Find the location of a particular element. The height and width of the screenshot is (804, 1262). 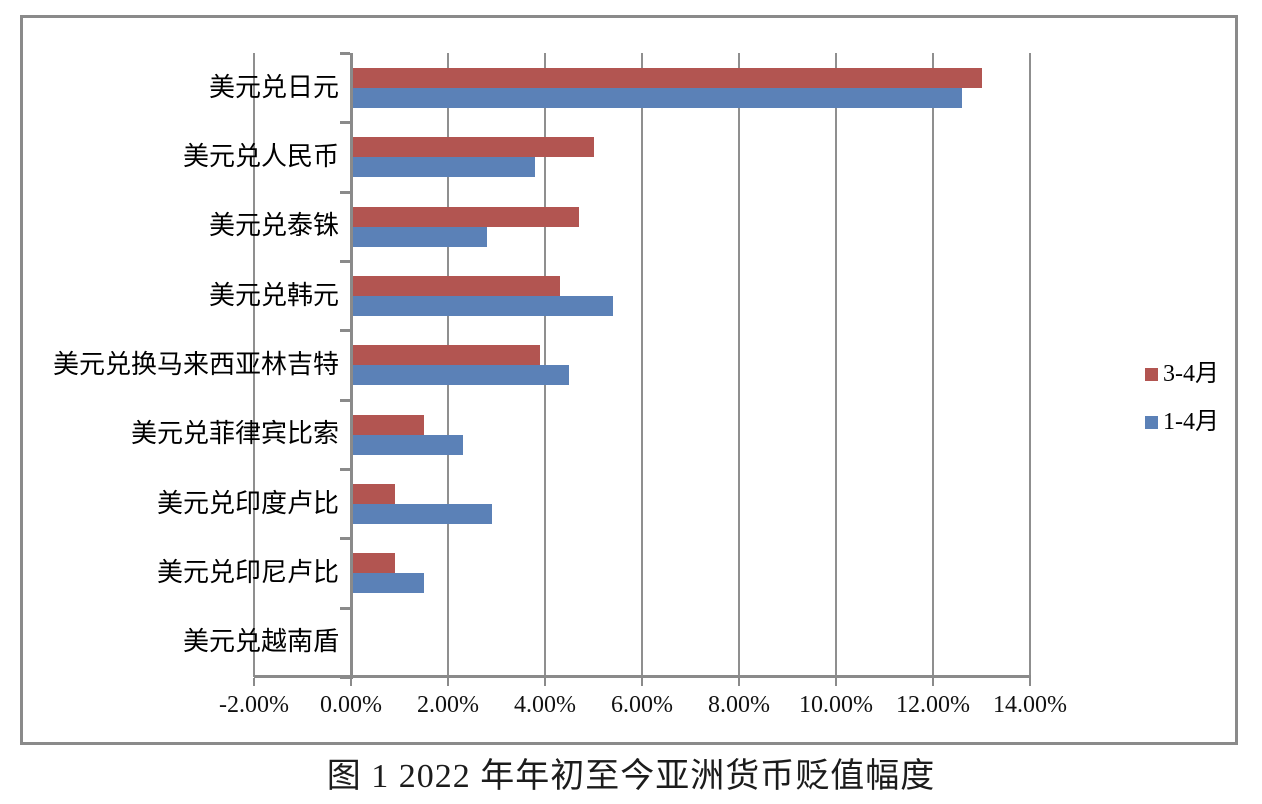

value-axis-tick-label: 2.00% is located at coordinates (448, 705).